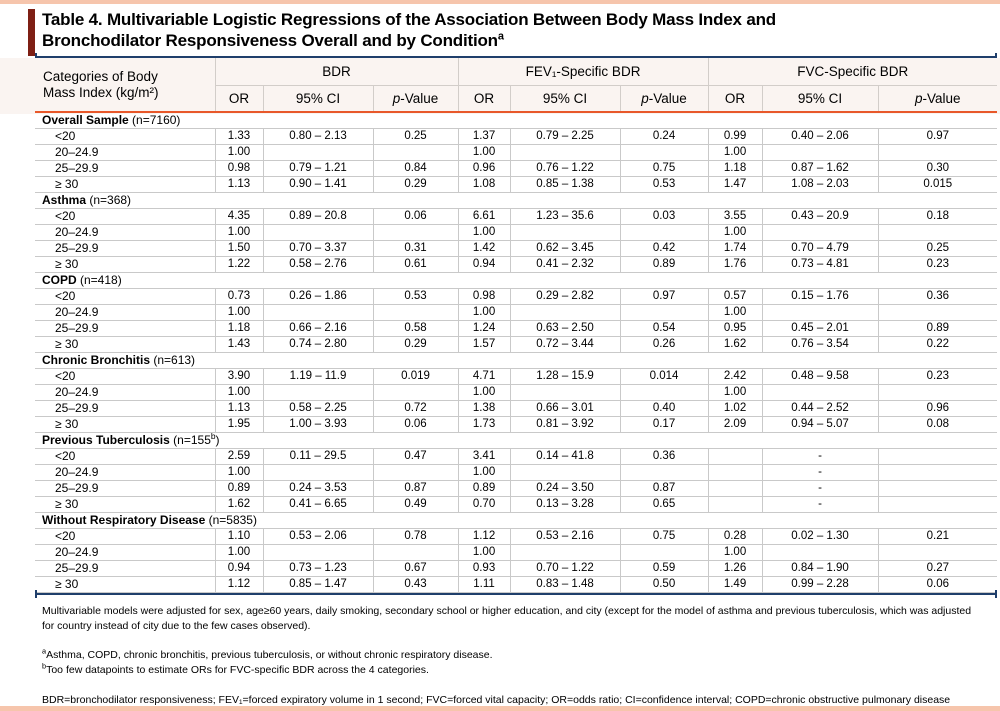  What do you see at coordinates (820, 376) in the screenshot?
I see `value-cell: 0.48 – 9.58` at bounding box center [820, 376].